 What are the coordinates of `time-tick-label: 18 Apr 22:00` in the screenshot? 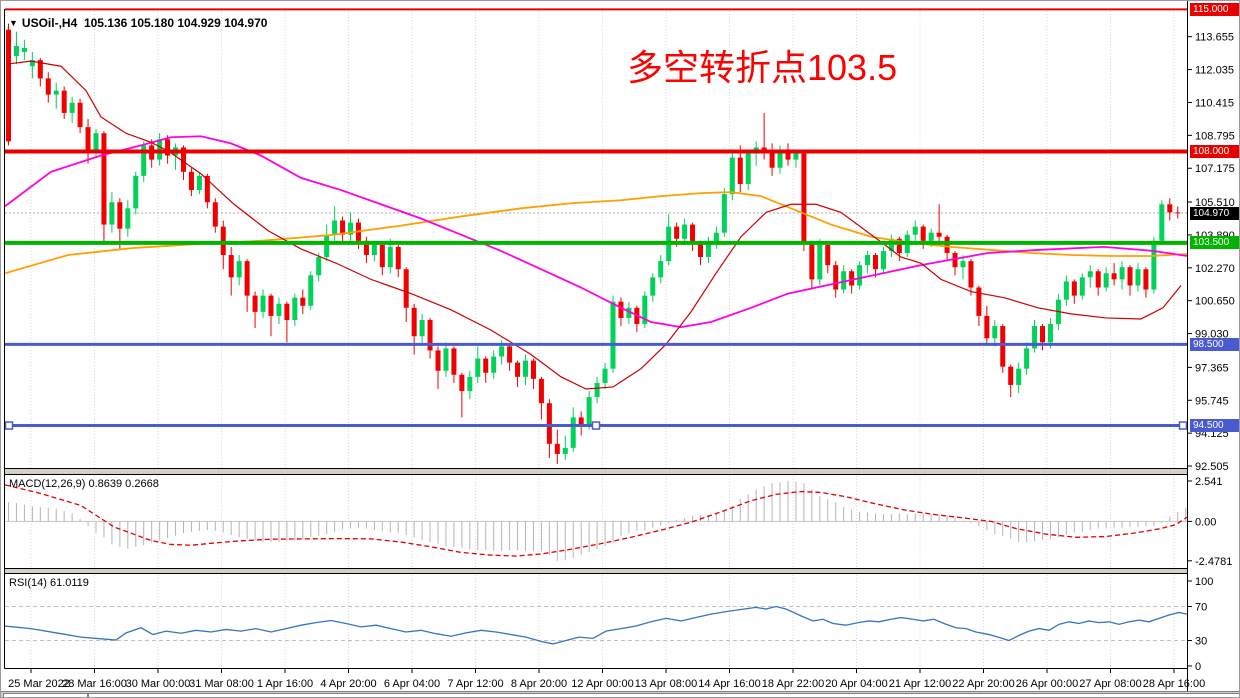 It's located at (793, 684).